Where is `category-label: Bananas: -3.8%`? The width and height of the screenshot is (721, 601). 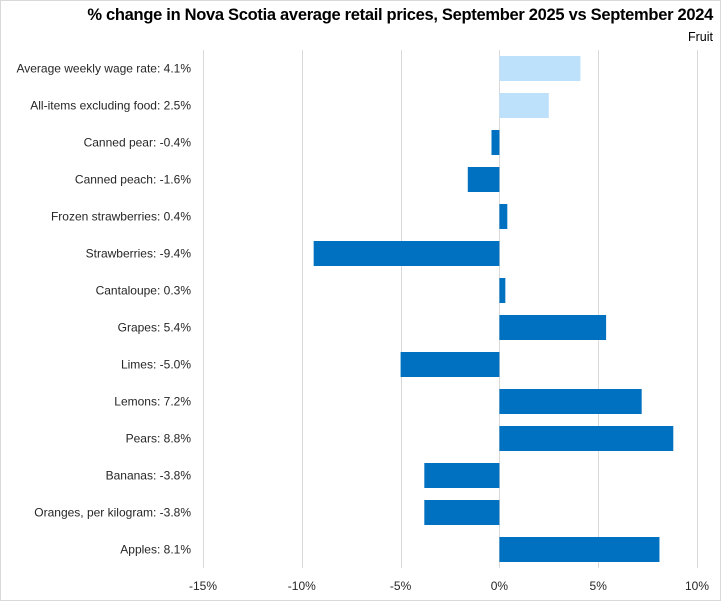 category-label: Bananas: -3.8% is located at coordinates (149, 476).